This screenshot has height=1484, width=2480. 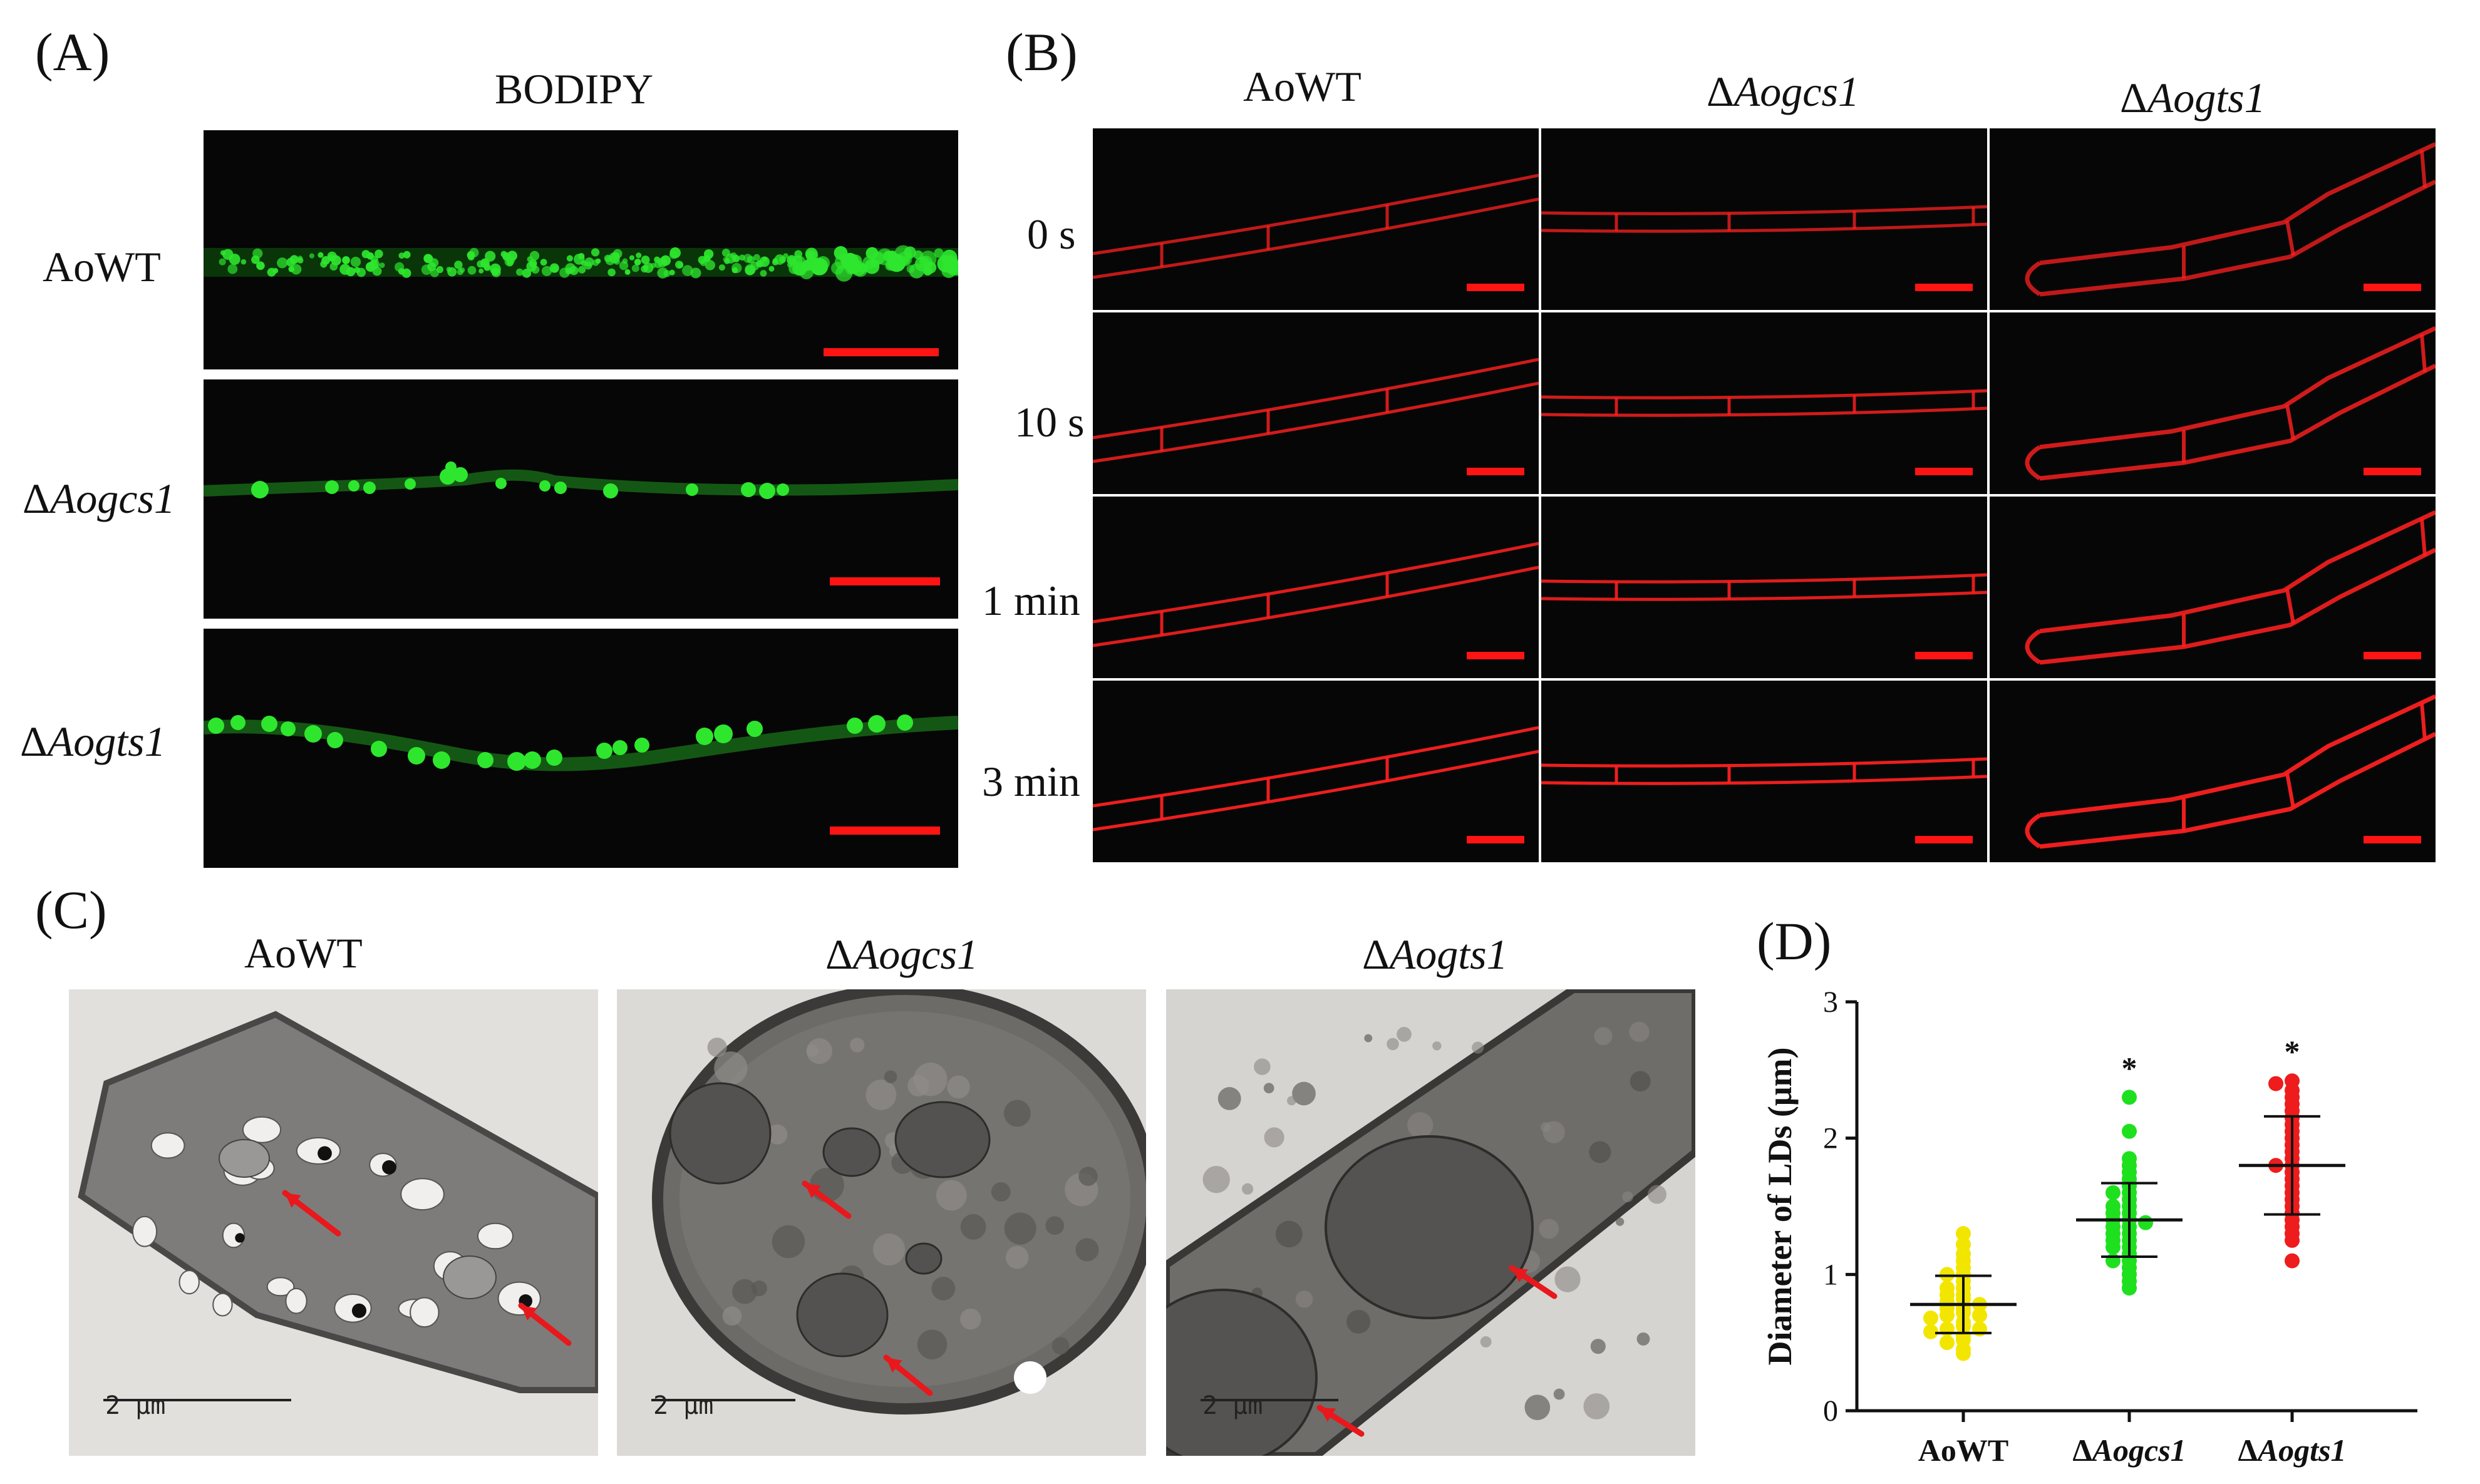 I want to click on panel-c-col-label-1: AoWT, so click(x=303, y=953).